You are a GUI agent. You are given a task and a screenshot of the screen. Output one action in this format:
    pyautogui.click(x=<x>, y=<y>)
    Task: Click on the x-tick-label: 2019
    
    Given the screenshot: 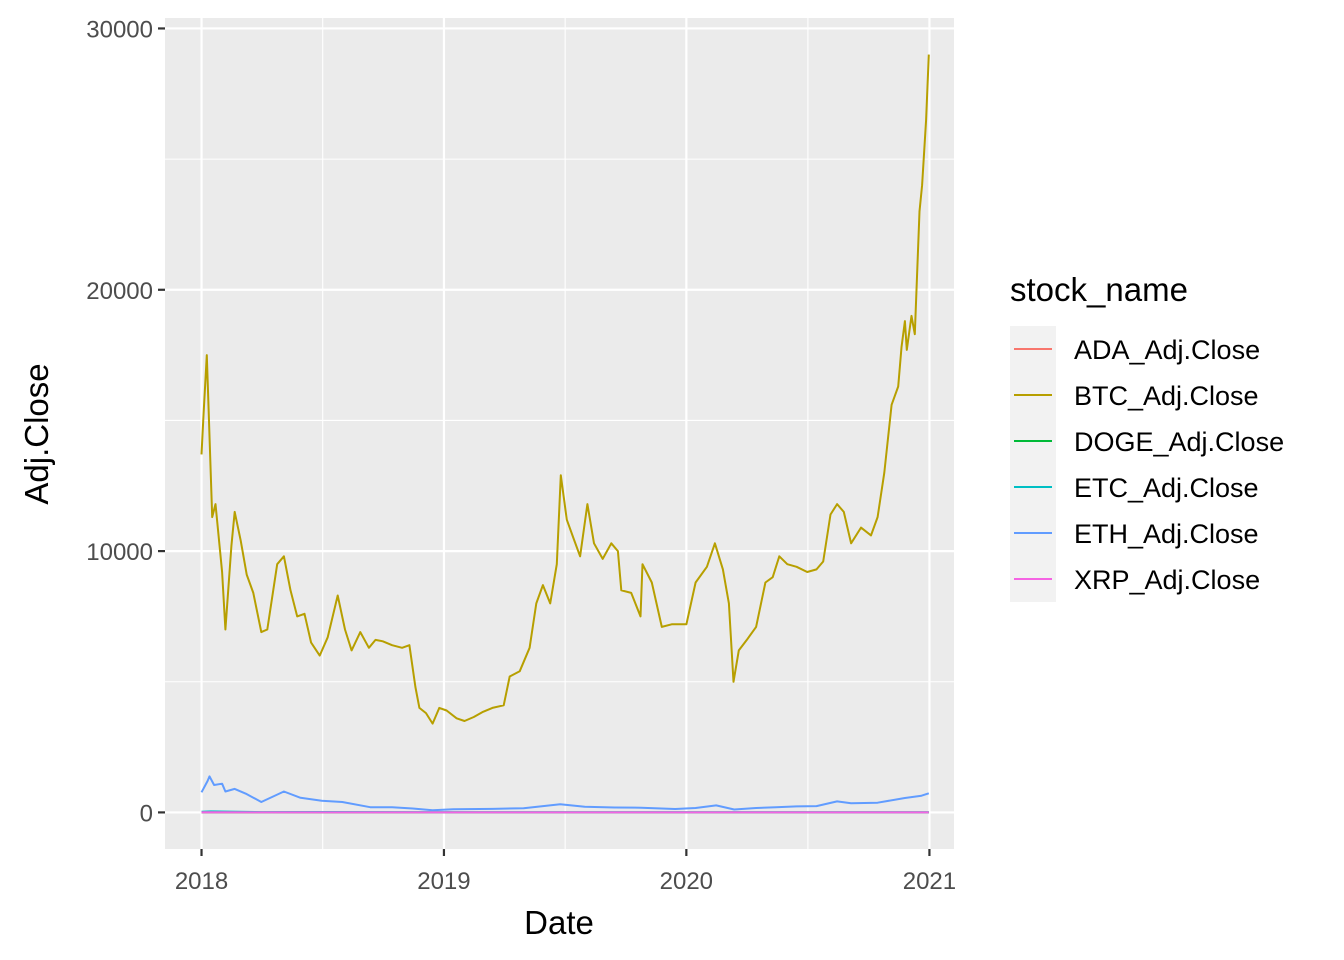 What is the action you would take?
    pyautogui.click(x=443, y=881)
    